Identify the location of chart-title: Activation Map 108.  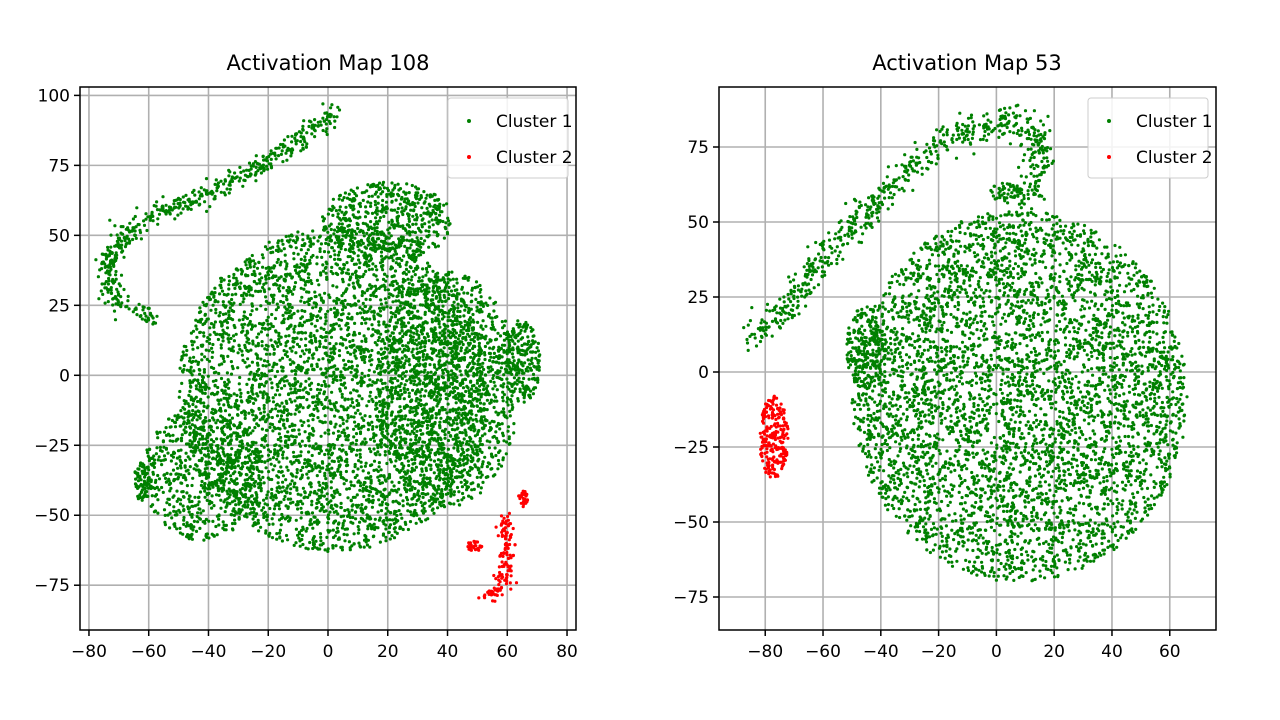
(328, 63).